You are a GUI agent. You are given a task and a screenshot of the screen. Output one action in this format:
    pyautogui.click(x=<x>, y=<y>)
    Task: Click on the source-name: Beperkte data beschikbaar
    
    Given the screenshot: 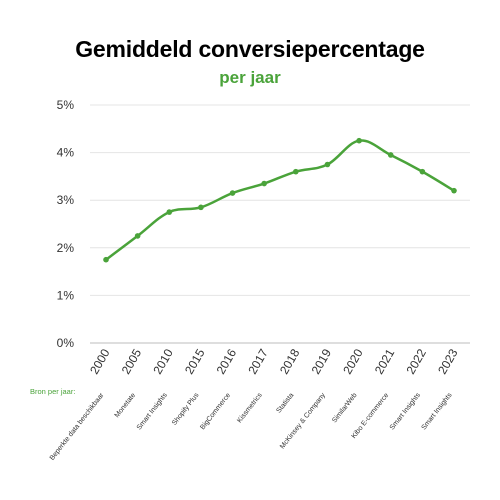 What is the action you would take?
    pyautogui.click(x=77, y=426)
    